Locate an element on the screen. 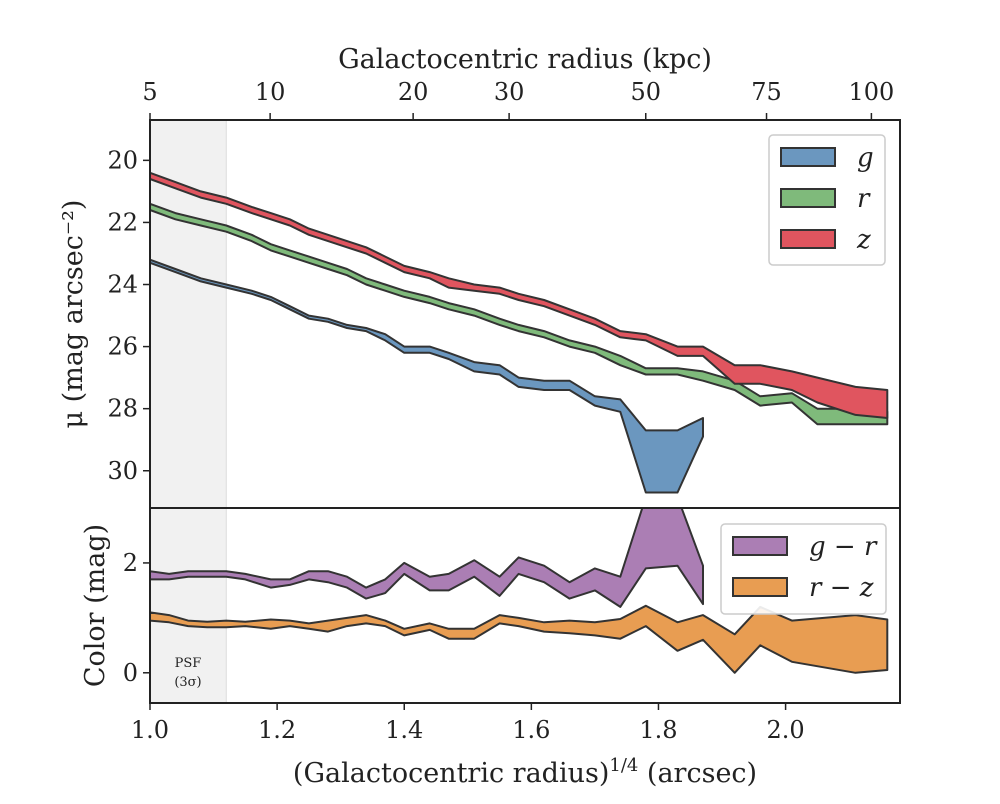 This screenshot has height=804, width=1000. band-r-minus-z is located at coordinates (519, 639).